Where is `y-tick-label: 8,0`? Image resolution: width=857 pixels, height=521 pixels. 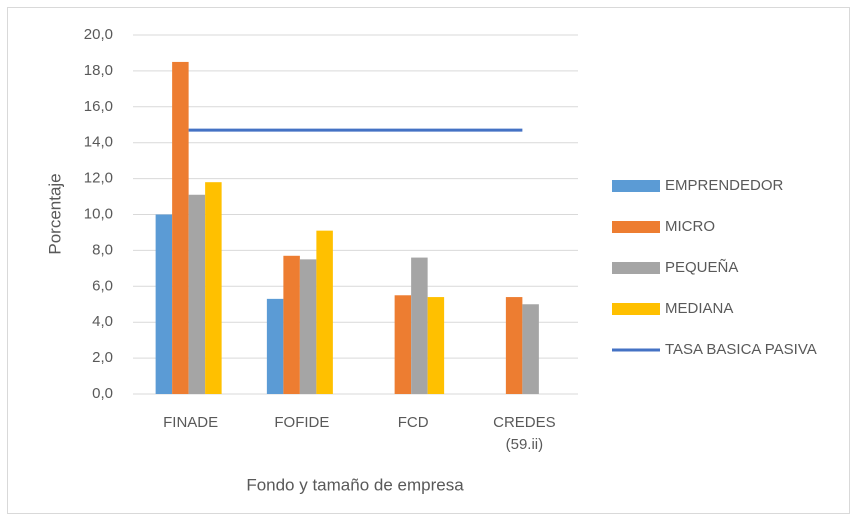 y-tick-label: 8,0 is located at coordinates (102, 249).